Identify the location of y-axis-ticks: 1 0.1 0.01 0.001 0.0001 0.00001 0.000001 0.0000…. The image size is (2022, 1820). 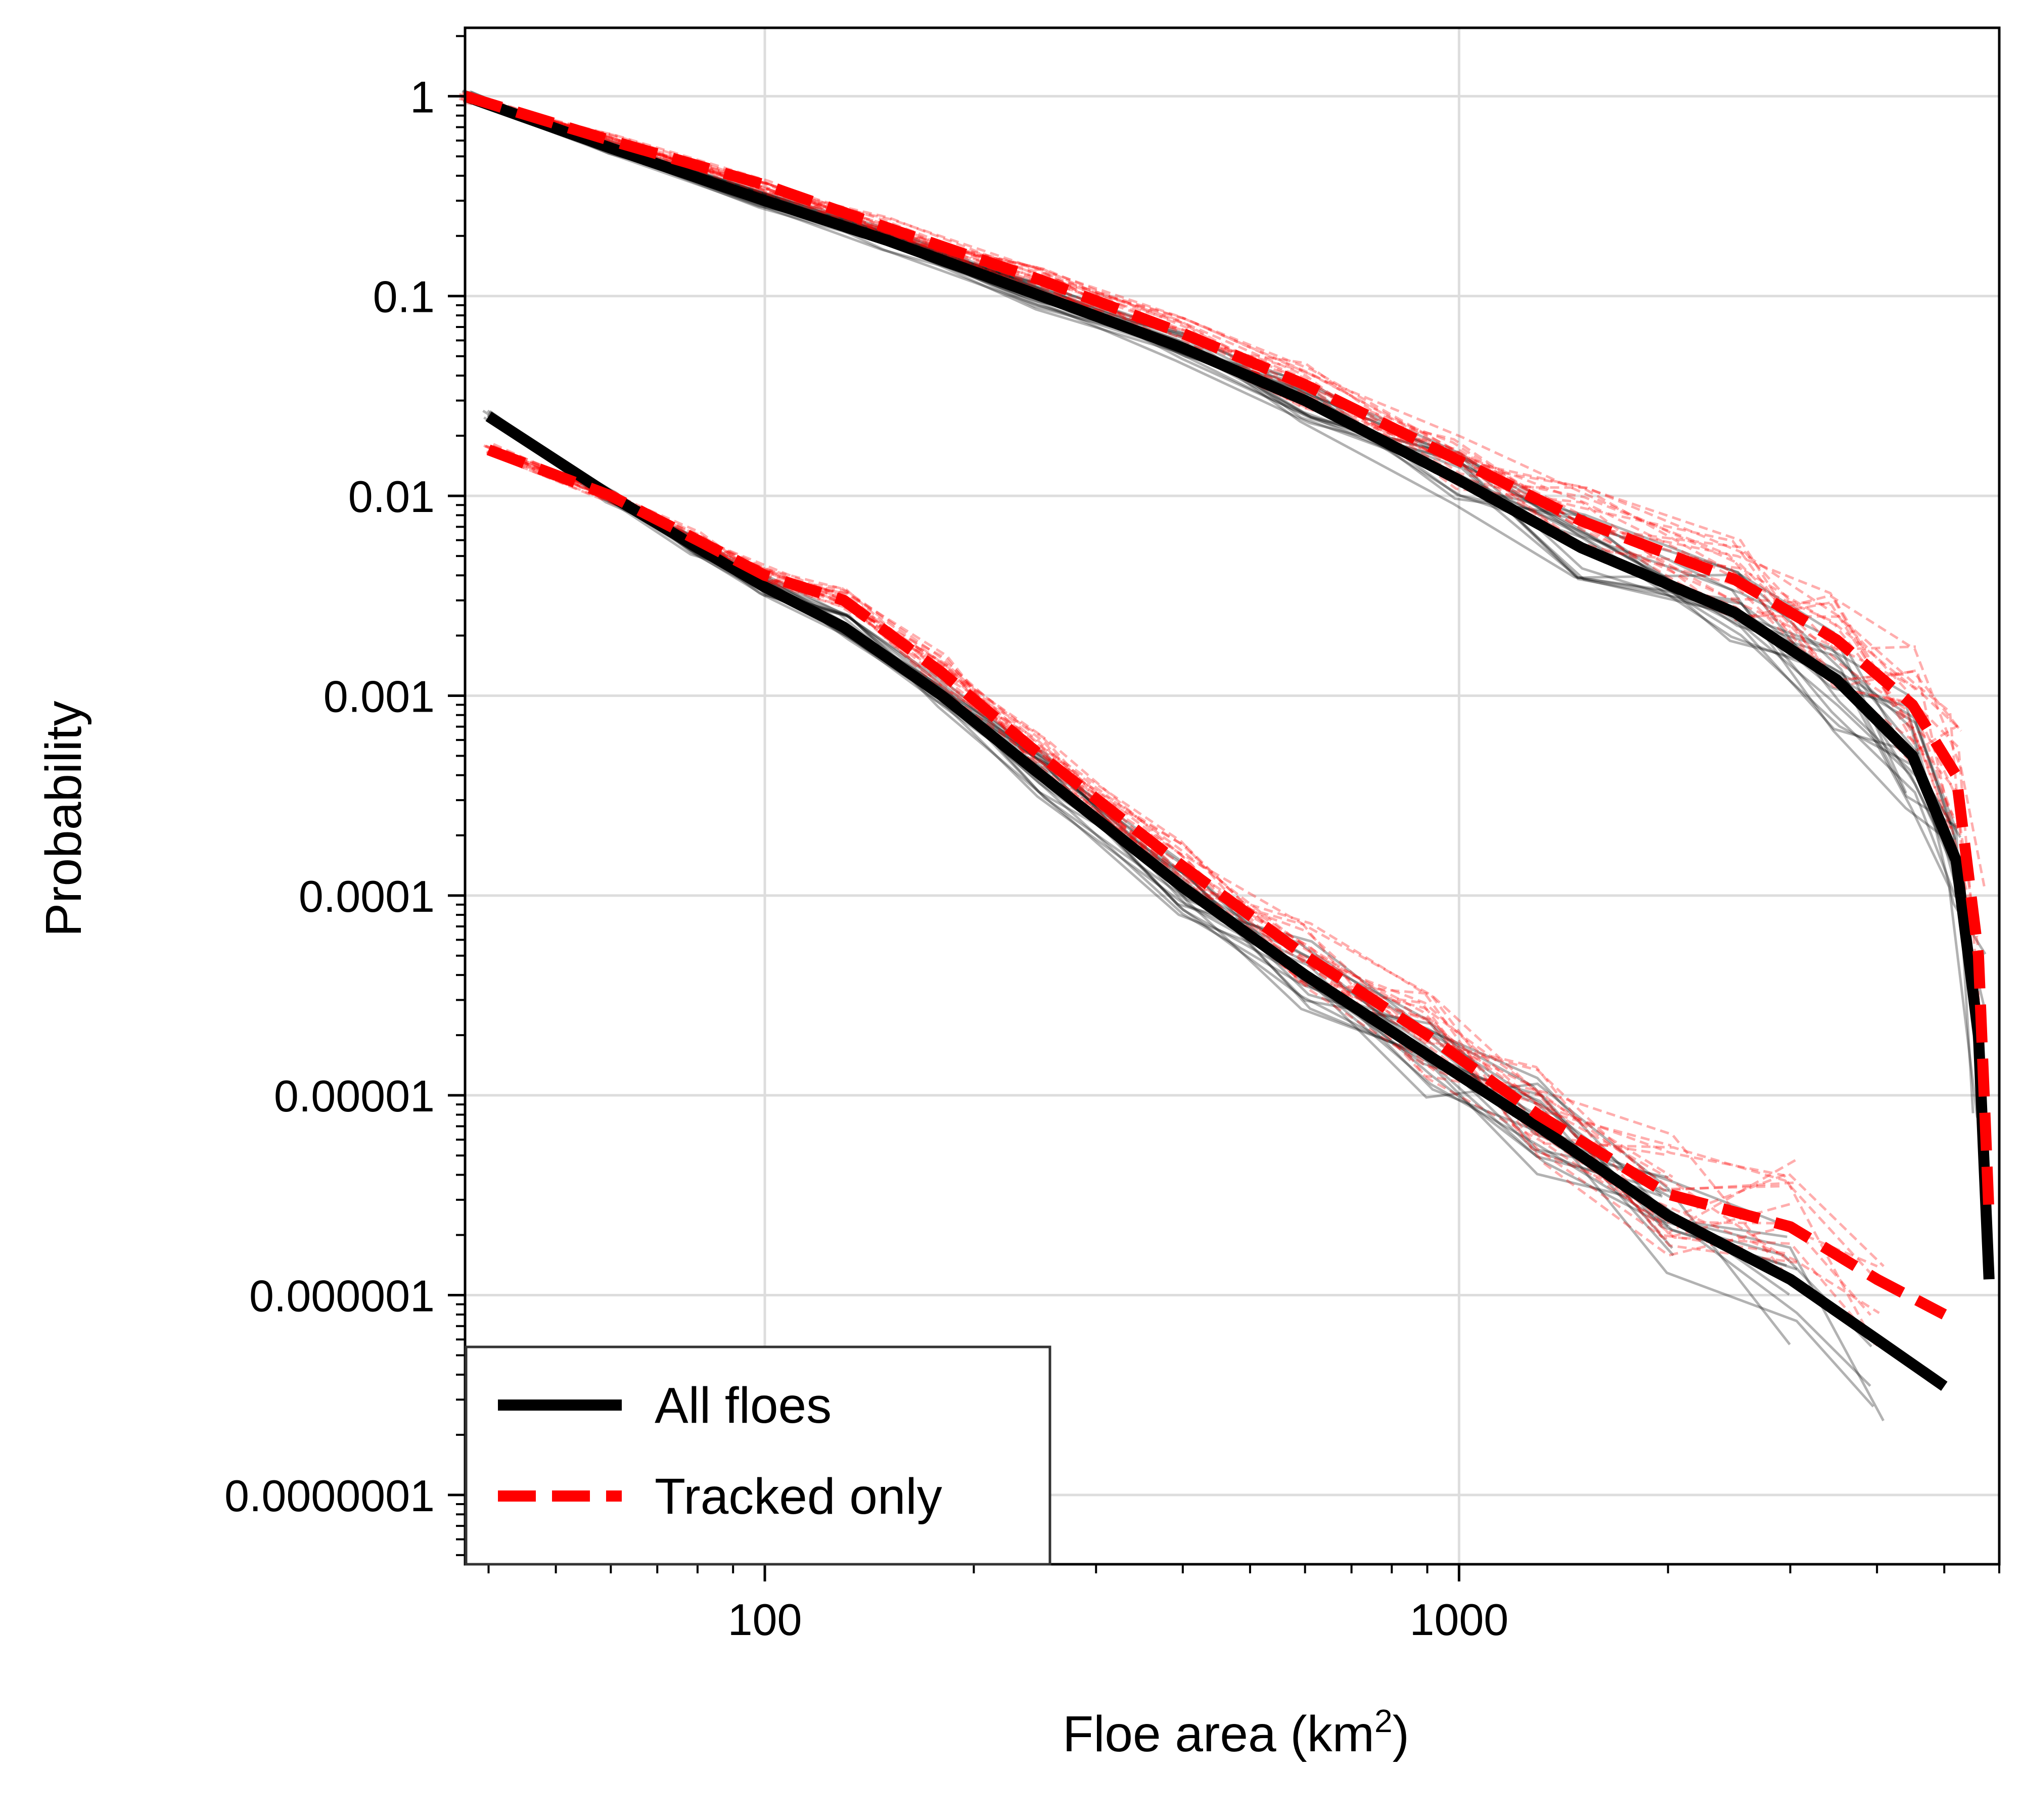
(344, 795).